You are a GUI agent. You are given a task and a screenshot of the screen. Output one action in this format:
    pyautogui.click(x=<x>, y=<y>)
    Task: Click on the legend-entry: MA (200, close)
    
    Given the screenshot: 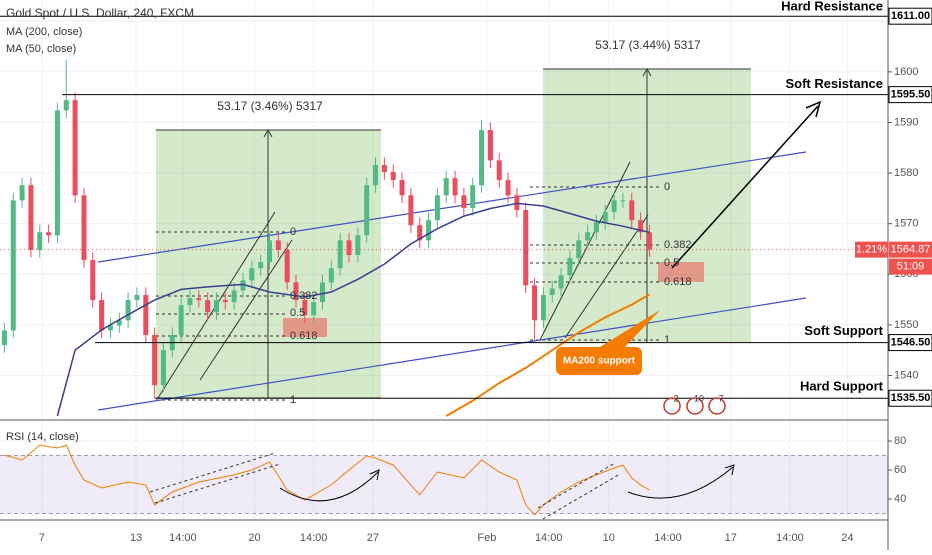 What is the action you would take?
    pyautogui.click(x=44, y=32)
    